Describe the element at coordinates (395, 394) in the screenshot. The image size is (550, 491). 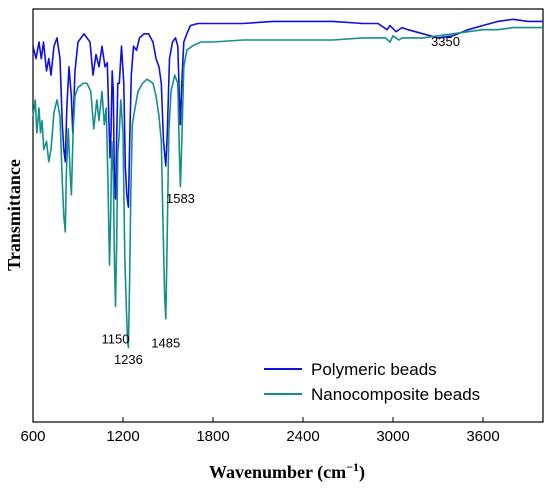
I see `legend-label-nanocomposite: Nanocomposite beads` at that location.